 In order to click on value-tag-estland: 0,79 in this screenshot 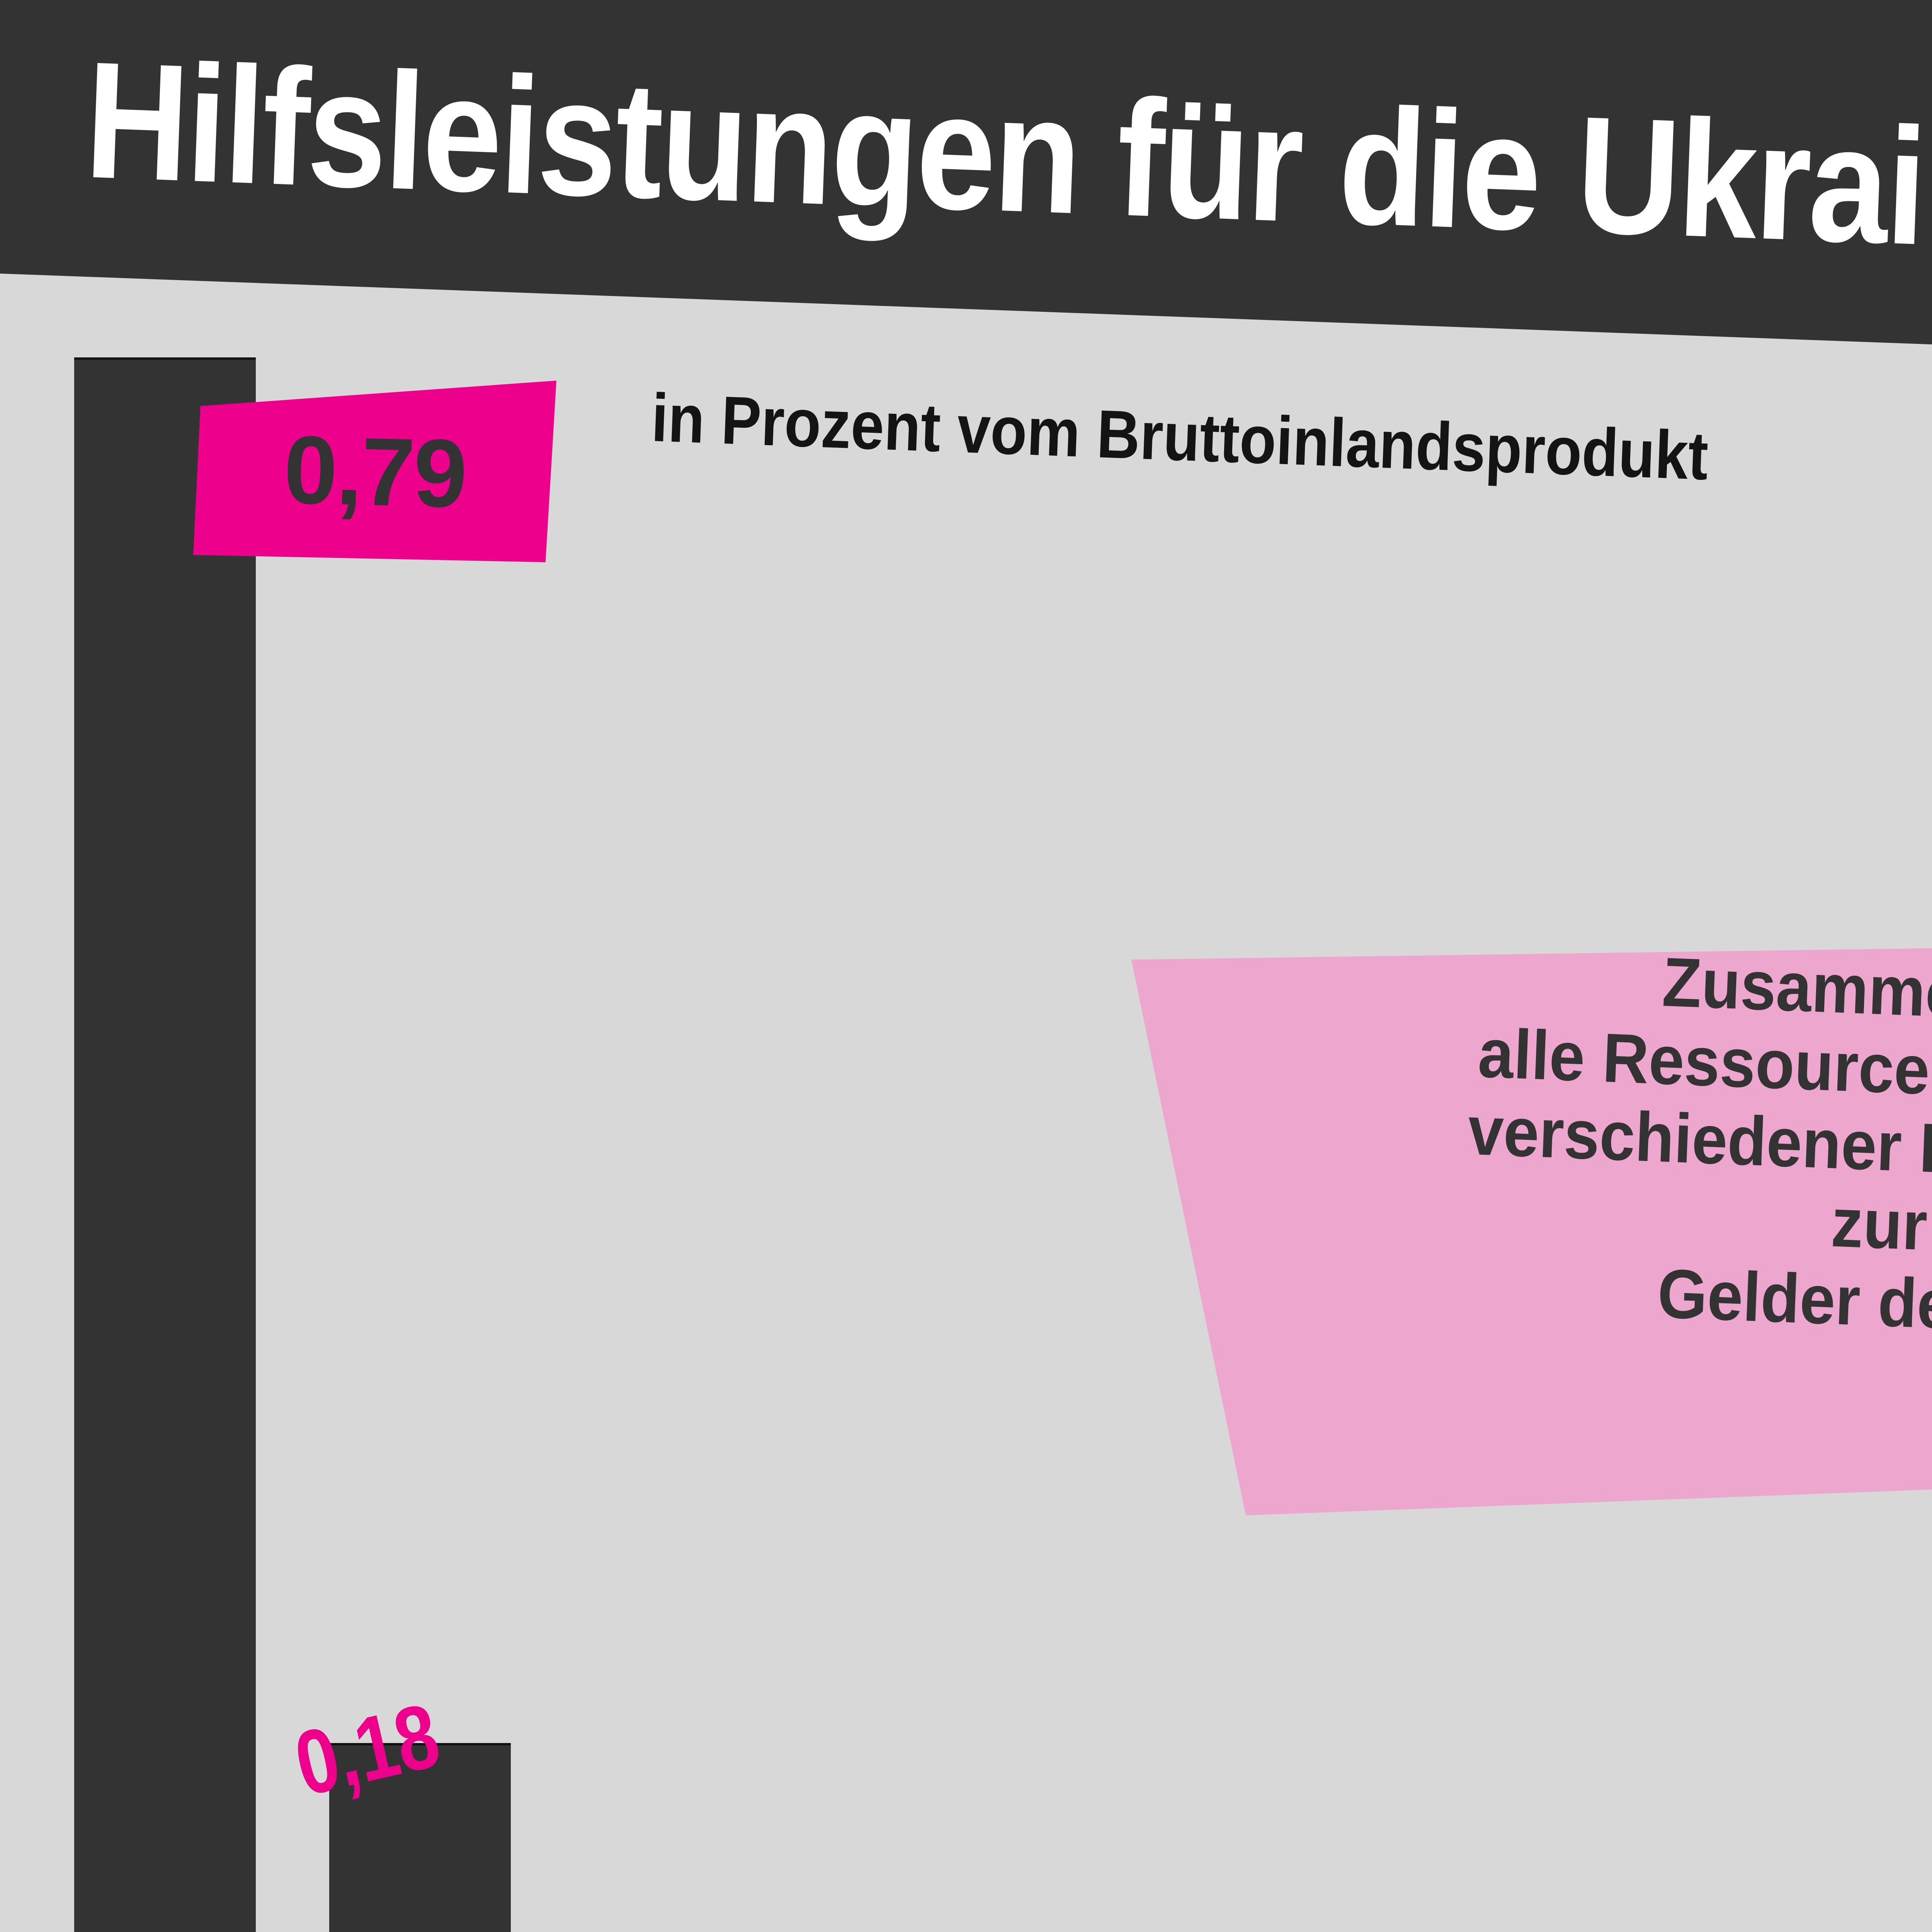, I will do `click(374, 471)`.